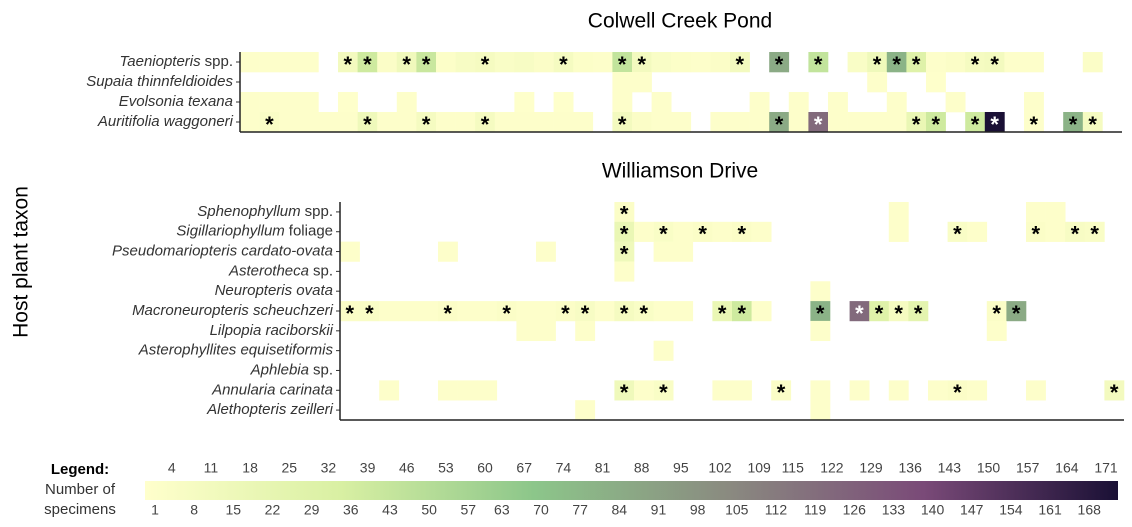 The width and height of the screenshot is (1132, 527). I want to click on legend-tick-label: 105, so click(737, 510).